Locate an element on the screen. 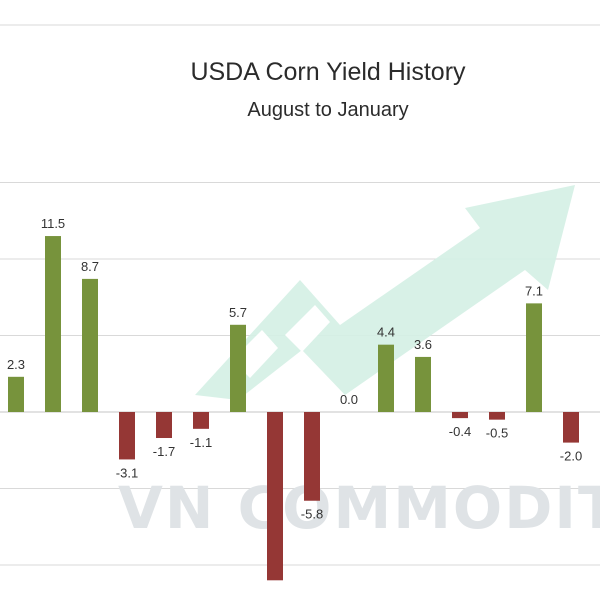  value-label: -5.8 is located at coordinates (312, 514).